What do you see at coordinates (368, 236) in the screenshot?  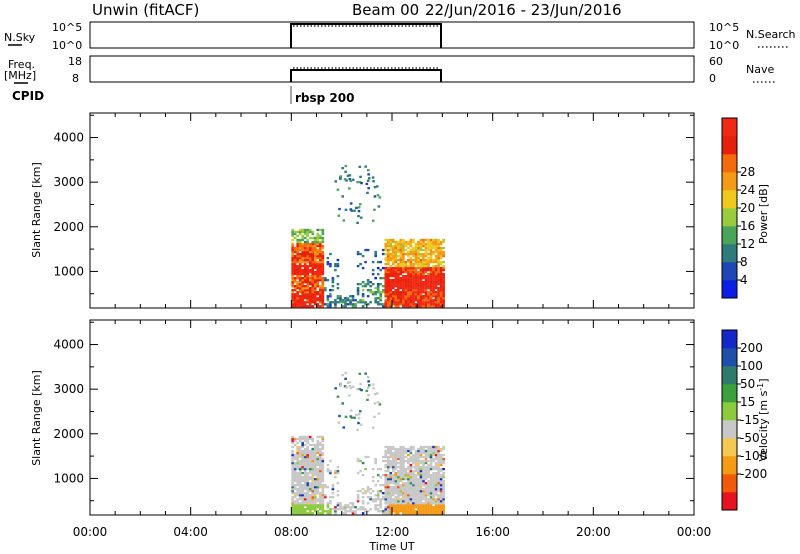 I see `power-scatter-cells` at bounding box center [368, 236].